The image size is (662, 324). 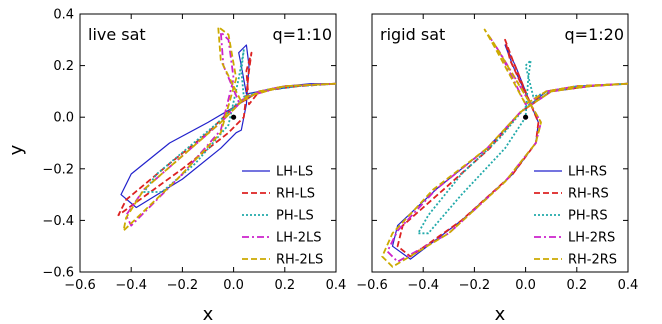 What do you see at coordinates (299, 260) in the screenshot?
I see `legend-label: RH-2LS` at bounding box center [299, 260].